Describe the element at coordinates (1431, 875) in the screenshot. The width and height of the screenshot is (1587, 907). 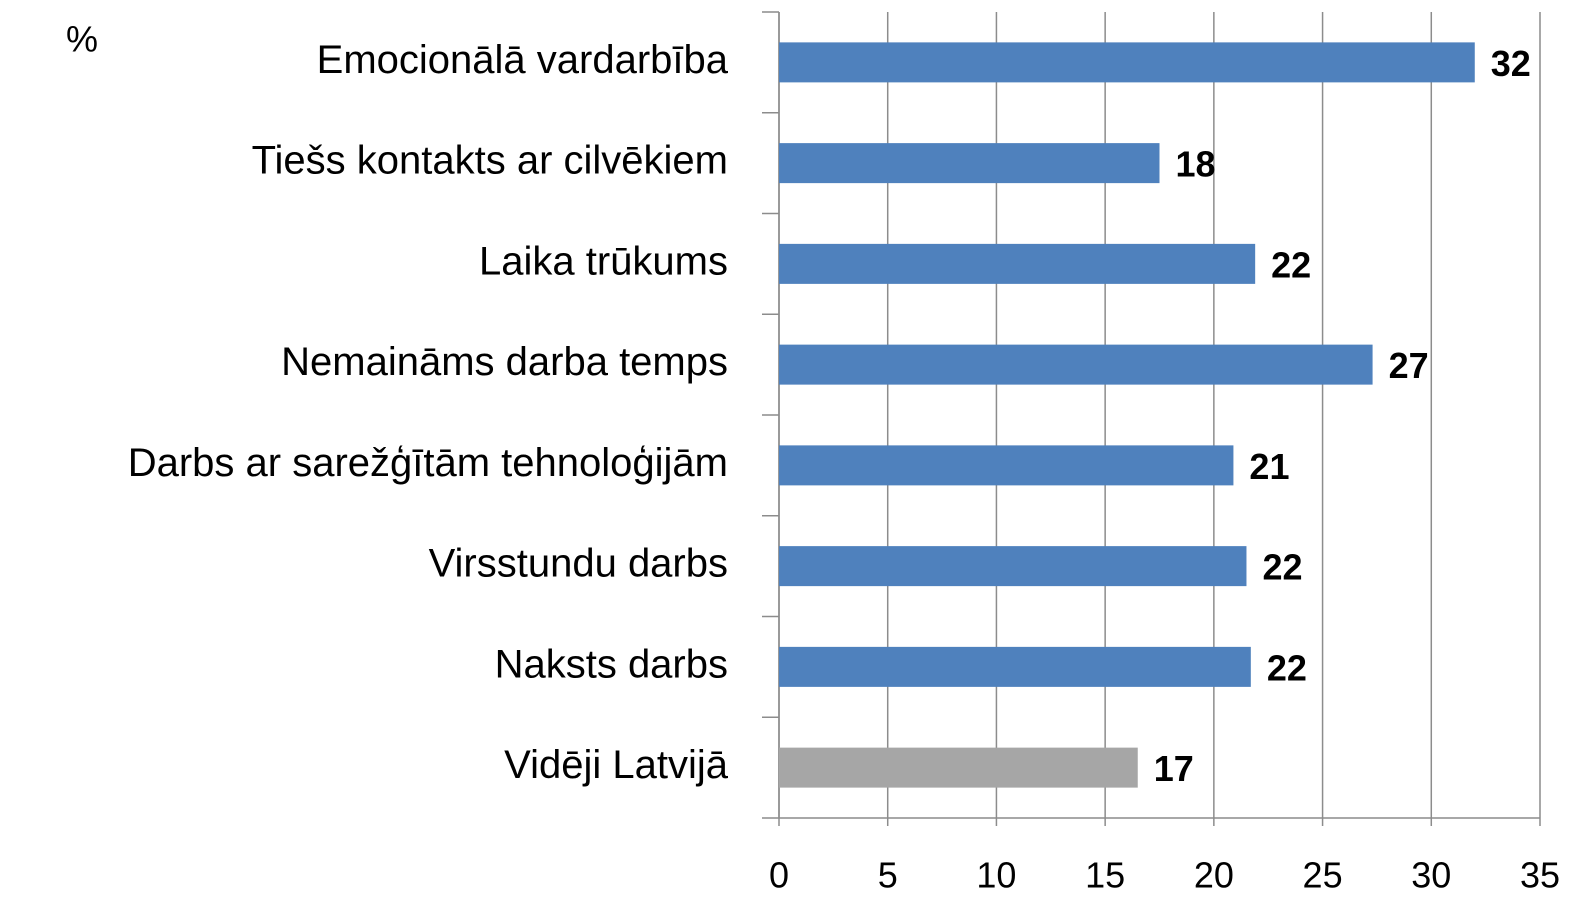
I see `x-tick-label: 30` at that location.